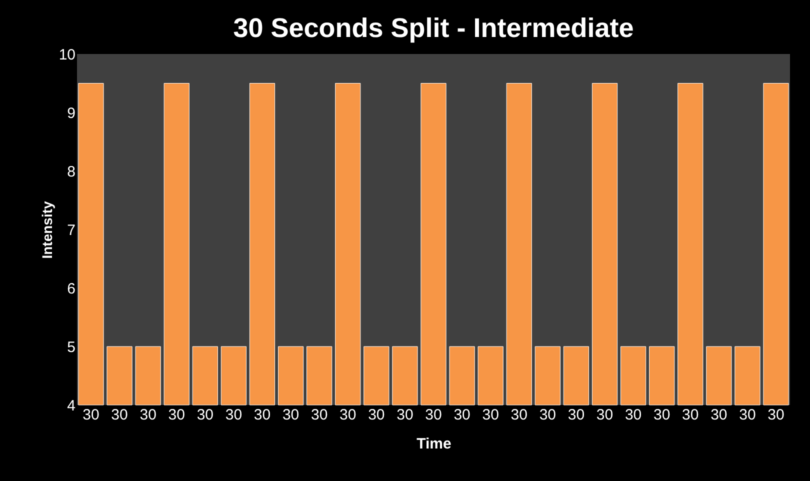 The image size is (810, 481). I want to click on y-tick-label: 5, so click(71, 347).